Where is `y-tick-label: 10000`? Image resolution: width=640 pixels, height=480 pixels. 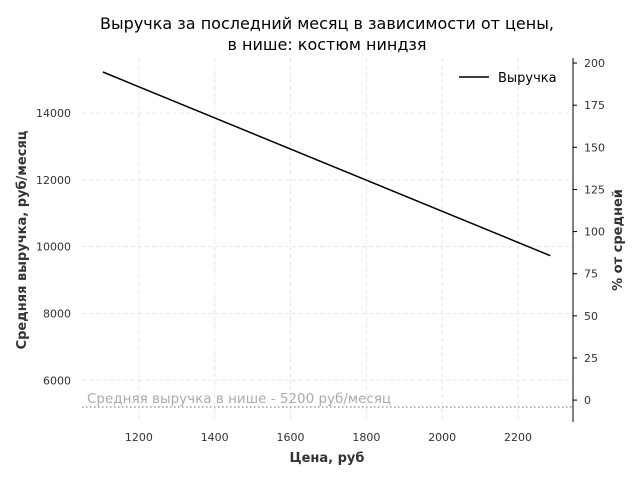 y-tick-label: 10000 is located at coordinates (53, 247).